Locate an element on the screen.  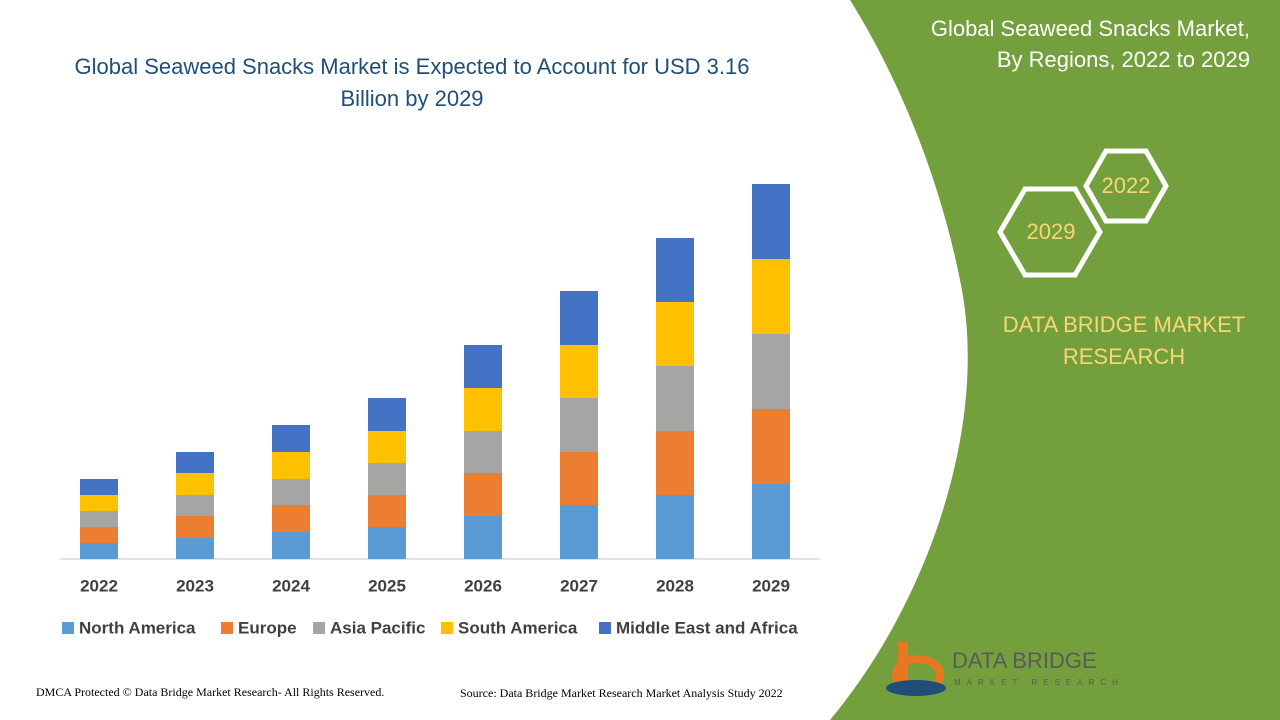
x-tick-label: 2027 is located at coordinates (579, 585).